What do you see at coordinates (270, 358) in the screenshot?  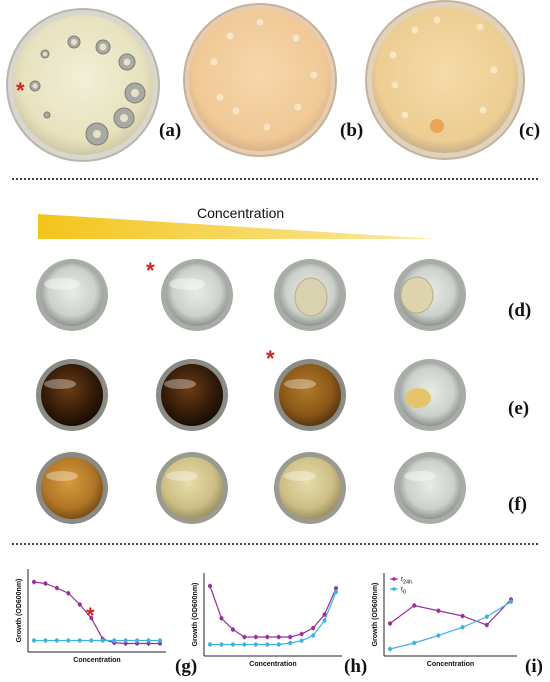 I see `marker-asterisk-e: *` at bounding box center [270, 358].